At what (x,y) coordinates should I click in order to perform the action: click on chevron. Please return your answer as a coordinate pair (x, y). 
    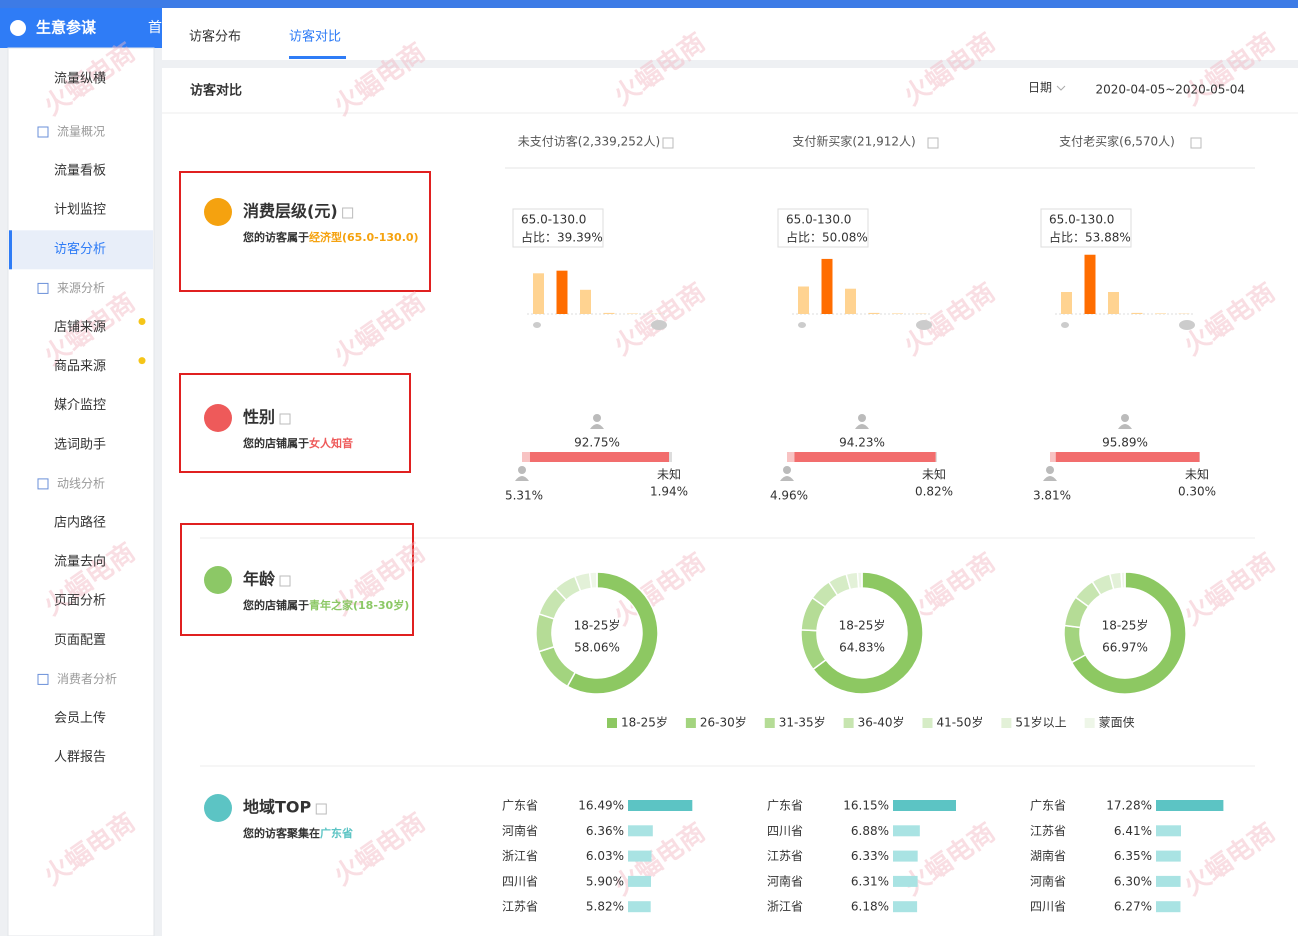
    Looking at the image, I should click on (1061, 88).